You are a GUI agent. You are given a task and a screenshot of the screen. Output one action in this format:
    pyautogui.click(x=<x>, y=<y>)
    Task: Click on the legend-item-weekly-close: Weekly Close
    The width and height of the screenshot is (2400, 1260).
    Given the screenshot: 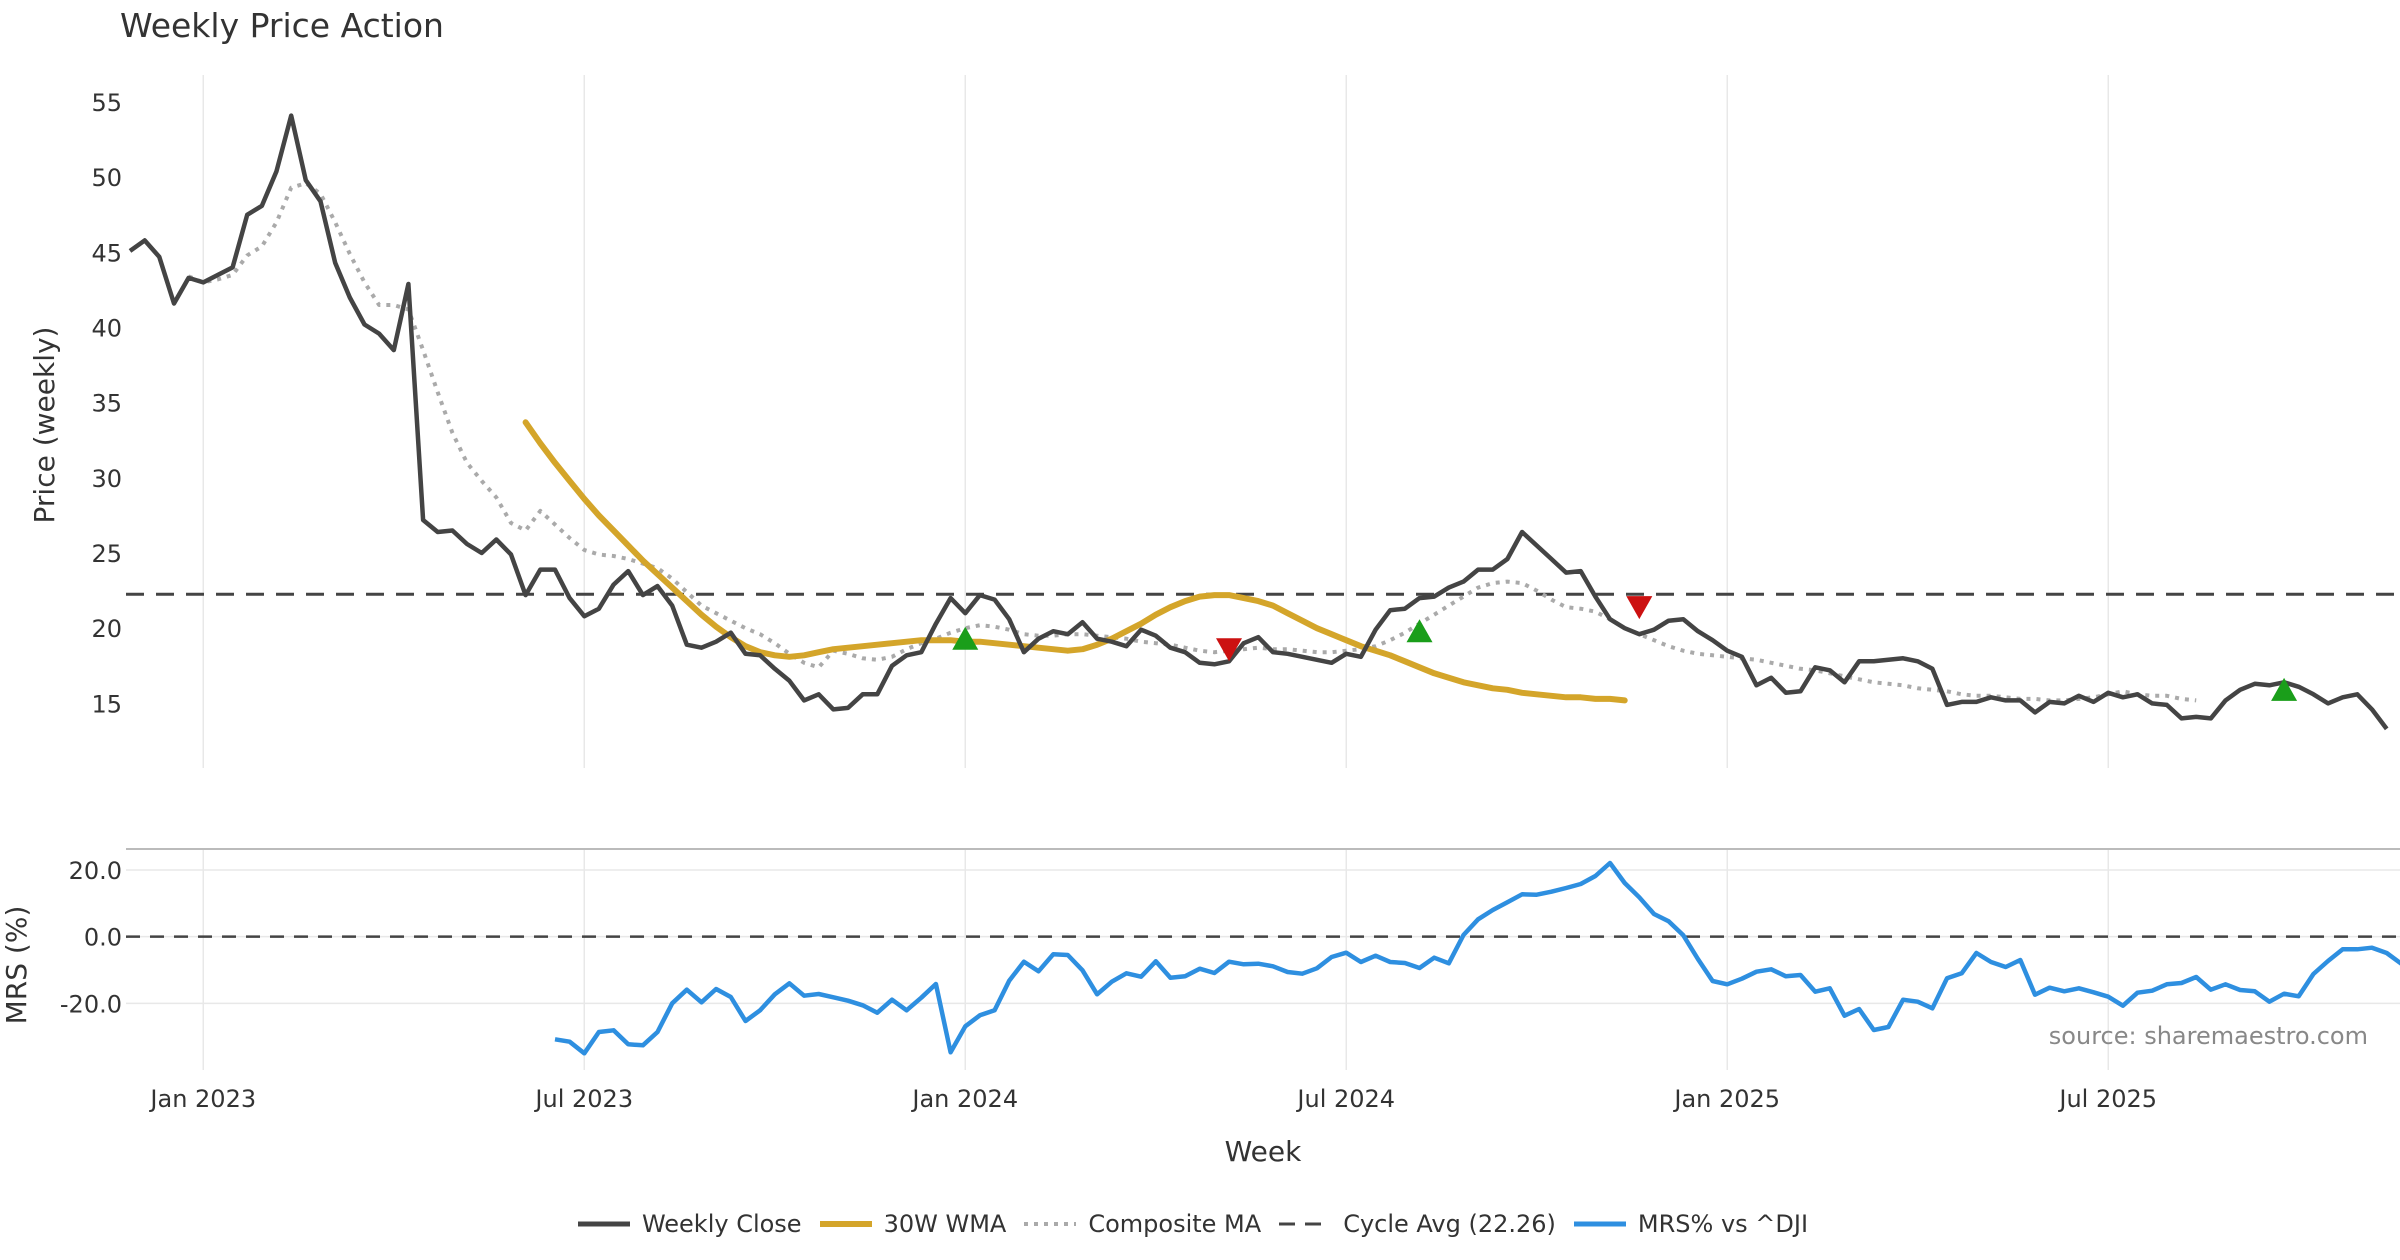 What is the action you would take?
    pyautogui.click(x=689, y=1224)
    